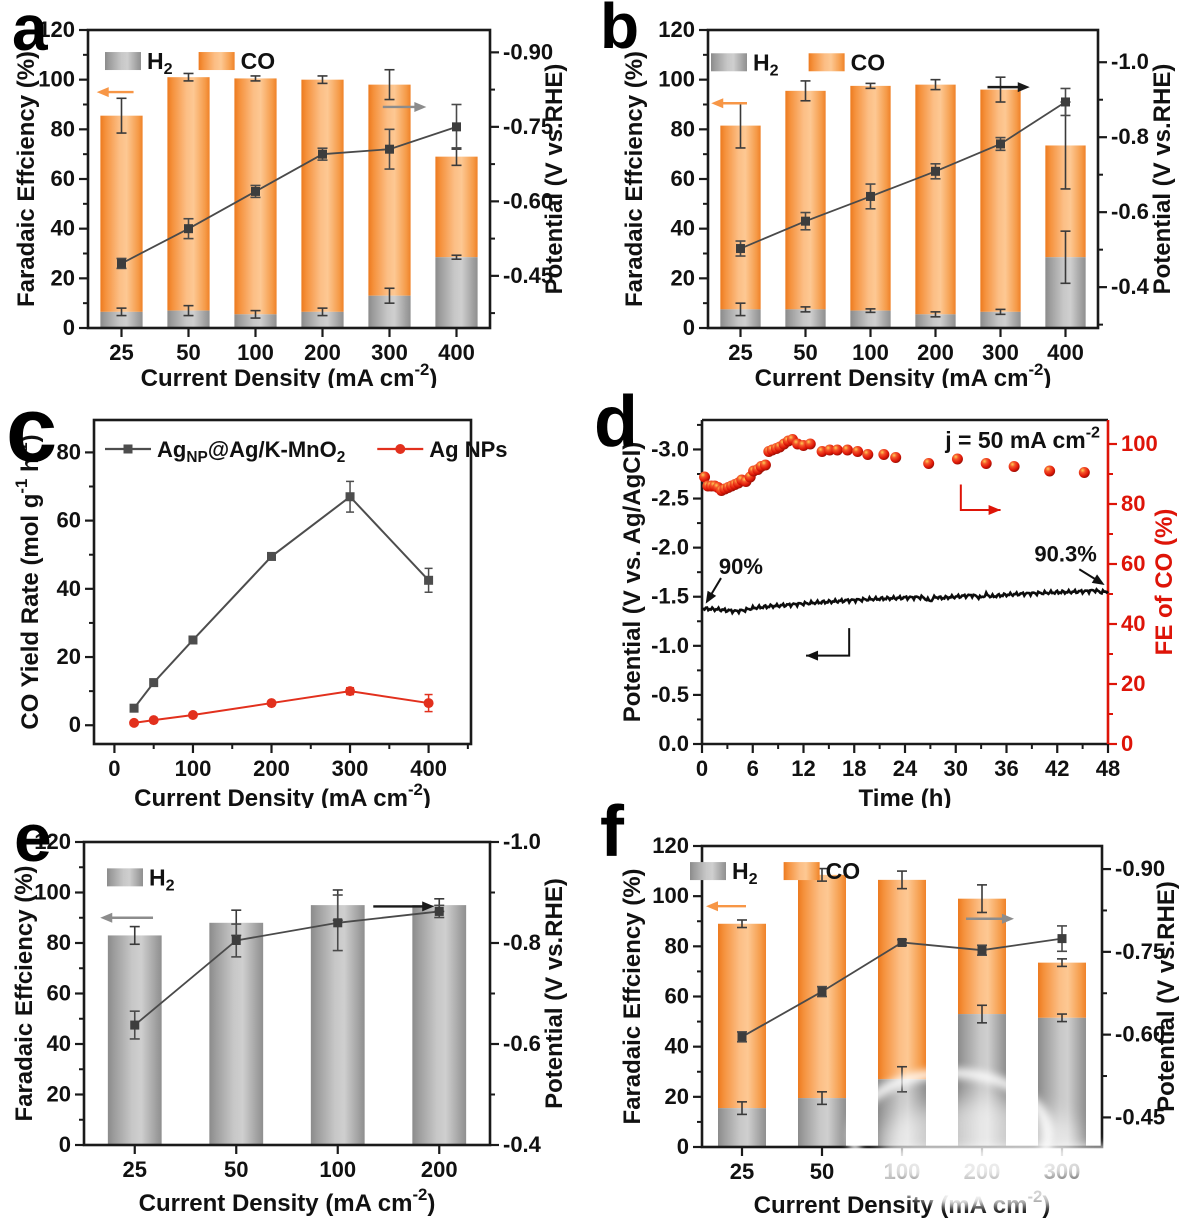  Describe the element at coordinates (670, 547) in the screenshot. I see `svg-text: -2.0` at that location.